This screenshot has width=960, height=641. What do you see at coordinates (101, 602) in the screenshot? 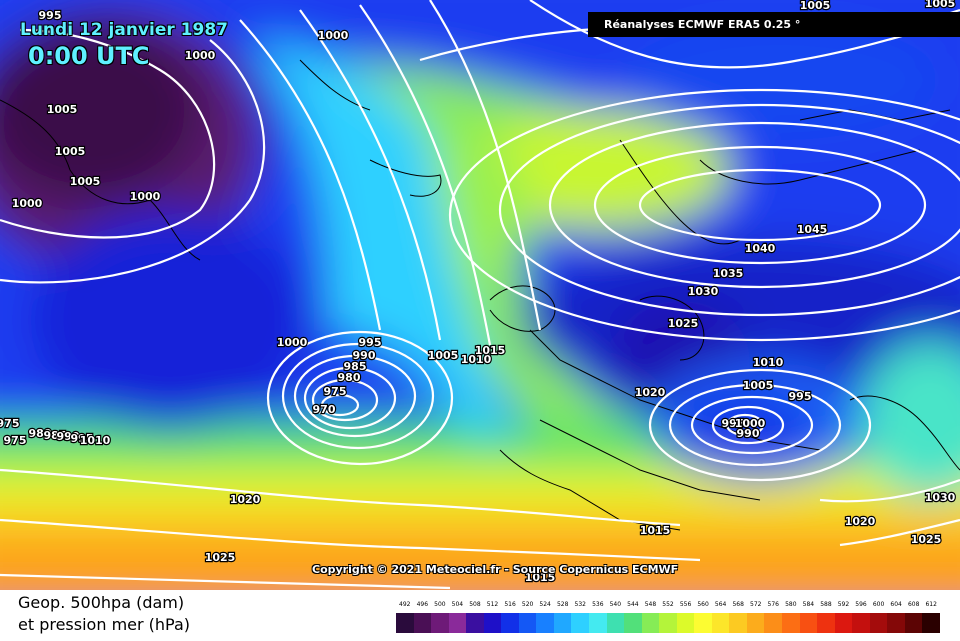
I see `legend-line-geopotential: Geop. 500hpa (dam)` at bounding box center [101, 602].